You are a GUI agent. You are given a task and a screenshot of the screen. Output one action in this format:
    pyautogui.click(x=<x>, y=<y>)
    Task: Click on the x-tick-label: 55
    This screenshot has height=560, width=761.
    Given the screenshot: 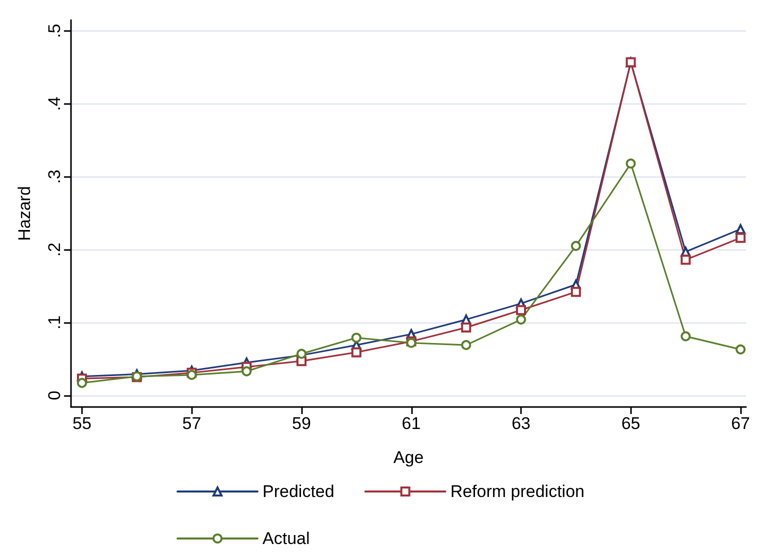 What is the action you would take?
    pyautogui.click(x=82, y=423)
    